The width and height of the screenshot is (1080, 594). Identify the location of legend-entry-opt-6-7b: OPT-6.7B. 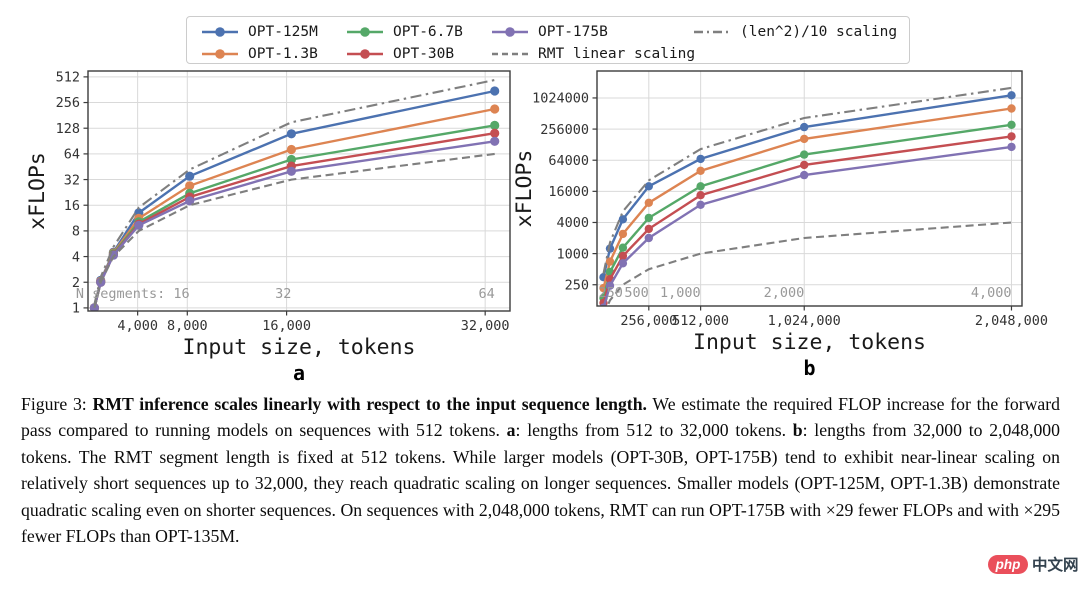
(404, 32).